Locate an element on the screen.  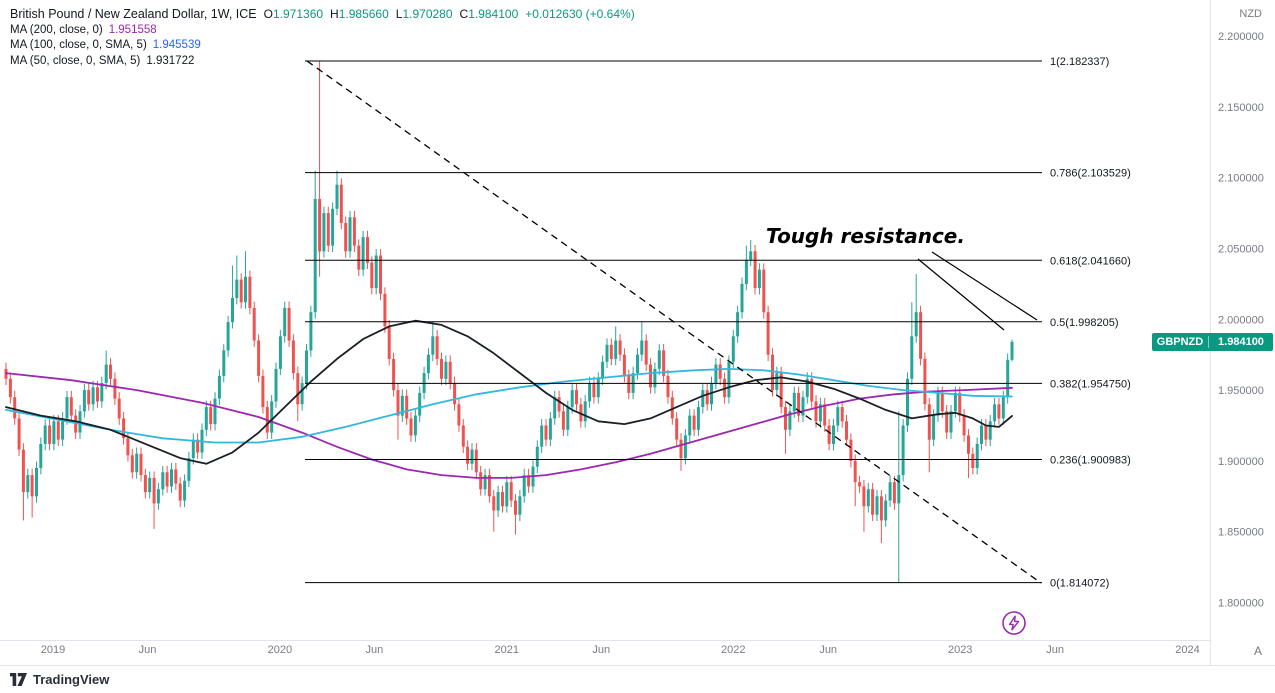
boost-lightning-icon is located at coordinates (1014, 623).